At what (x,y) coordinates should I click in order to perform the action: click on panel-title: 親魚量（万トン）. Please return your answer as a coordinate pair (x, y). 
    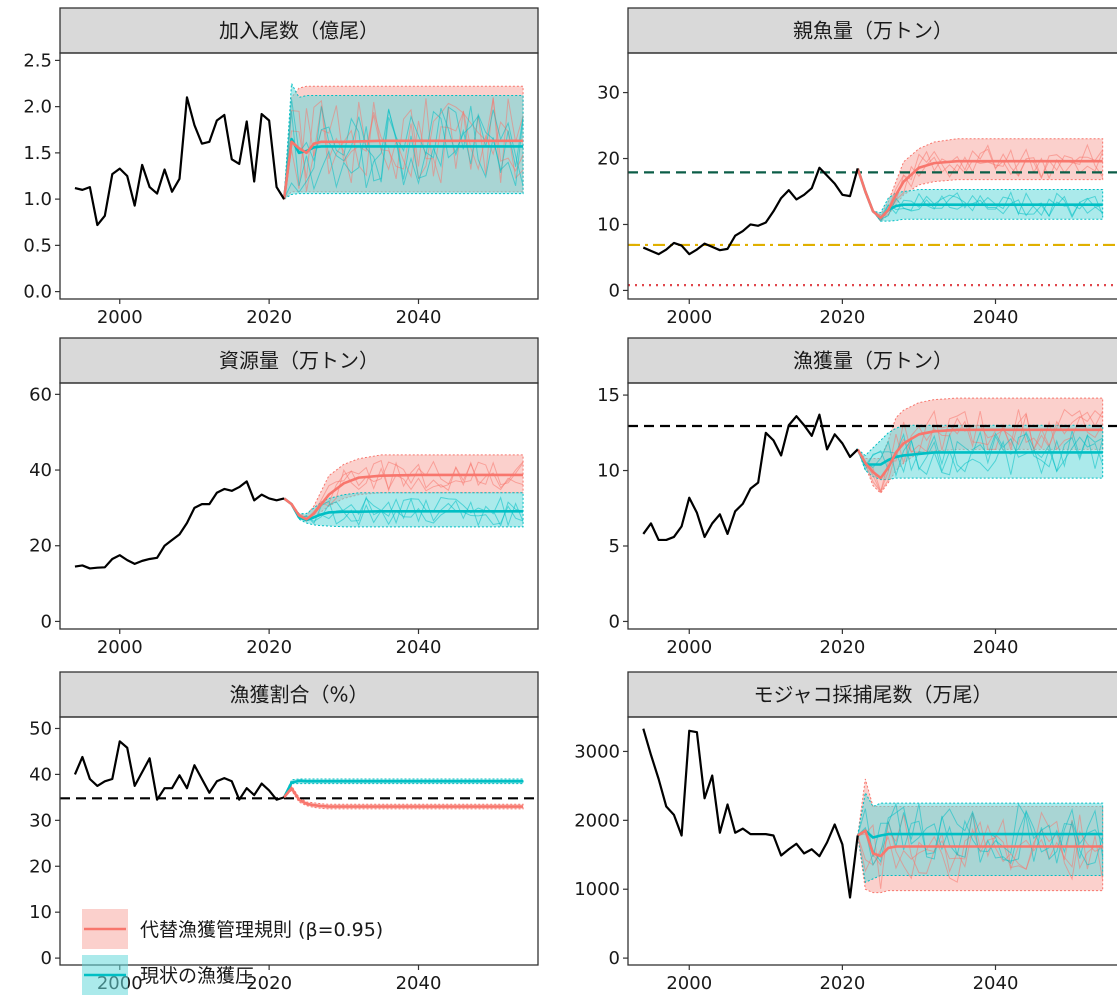
    Looking at the image, I should click on (873, 31).